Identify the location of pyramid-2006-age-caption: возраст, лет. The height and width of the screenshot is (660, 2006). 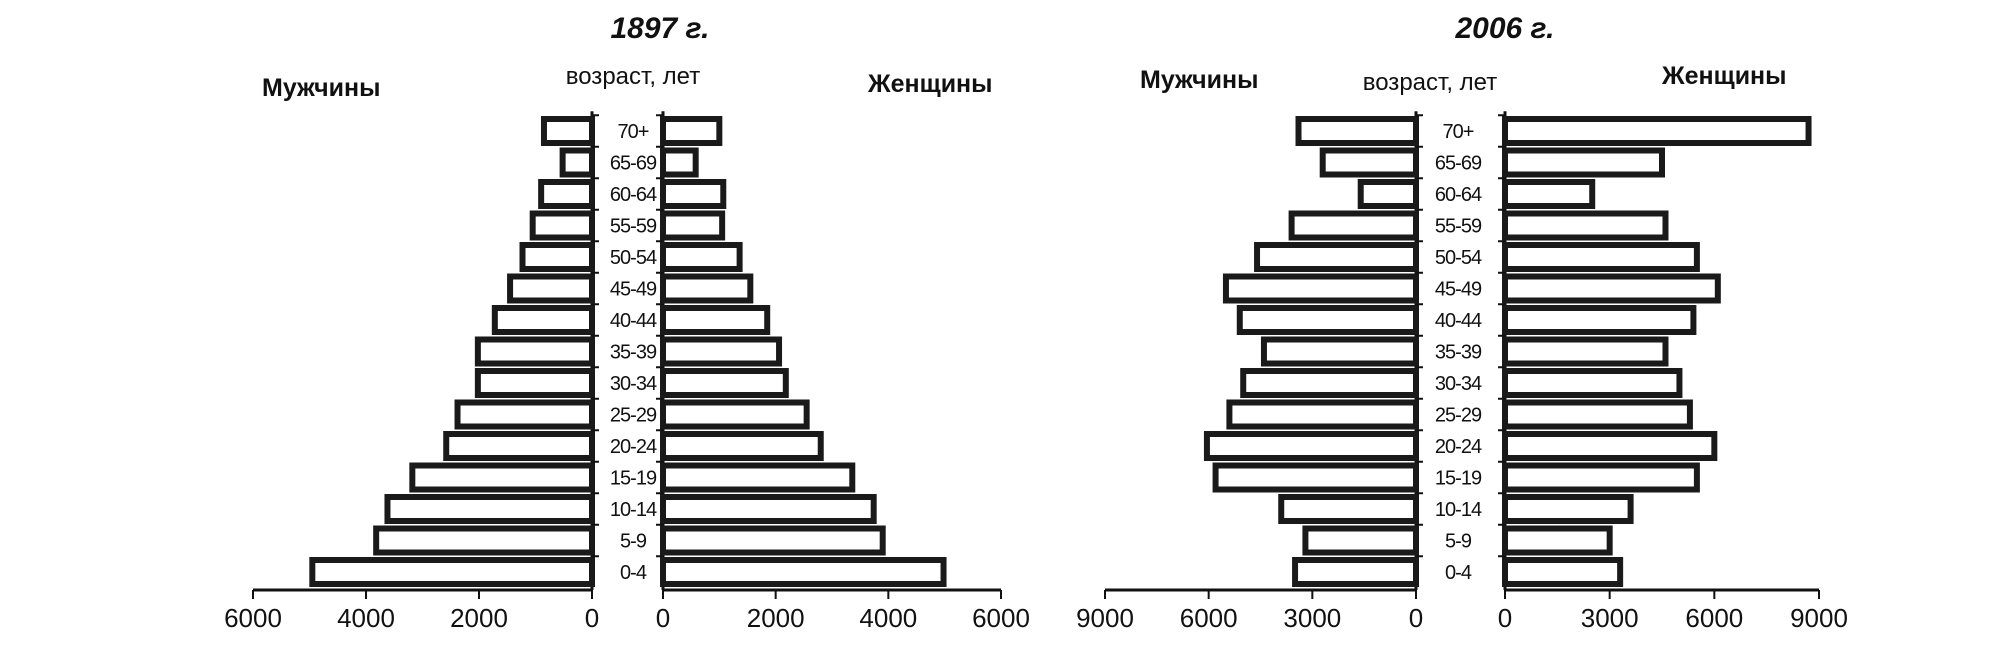
(1430, 82).